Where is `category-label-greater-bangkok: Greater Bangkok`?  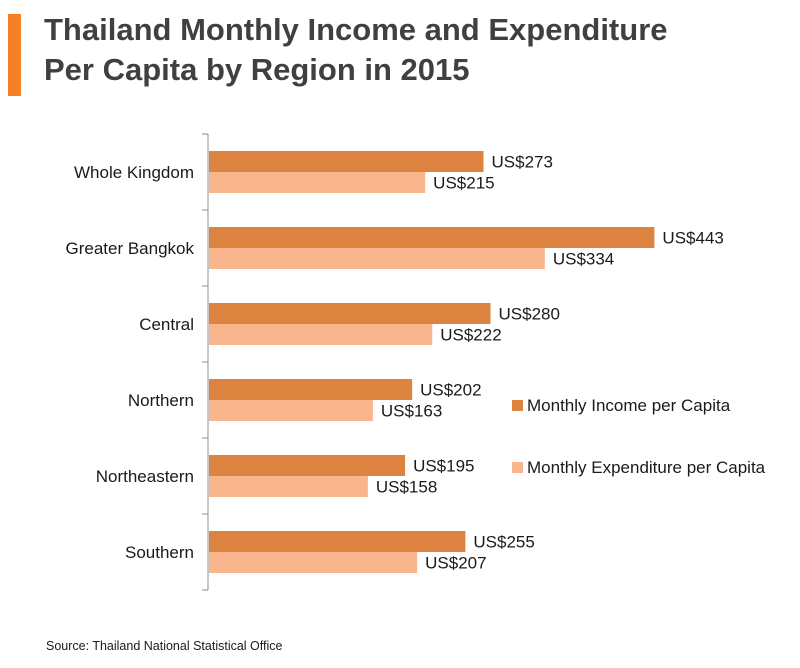
category-label-greater-bangkok: Greater Bangkok is located at coordinates (129, 248).